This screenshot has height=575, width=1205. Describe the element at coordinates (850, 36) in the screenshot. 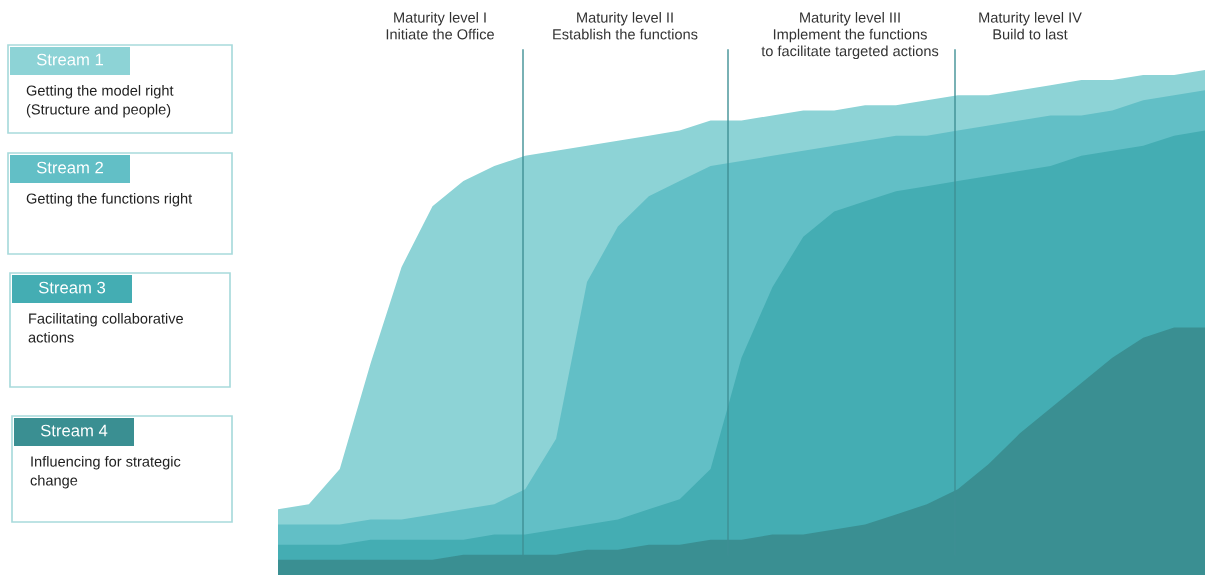

I see `text: Maturity level III Implement the functions to facilitate targeted actions` at that location.